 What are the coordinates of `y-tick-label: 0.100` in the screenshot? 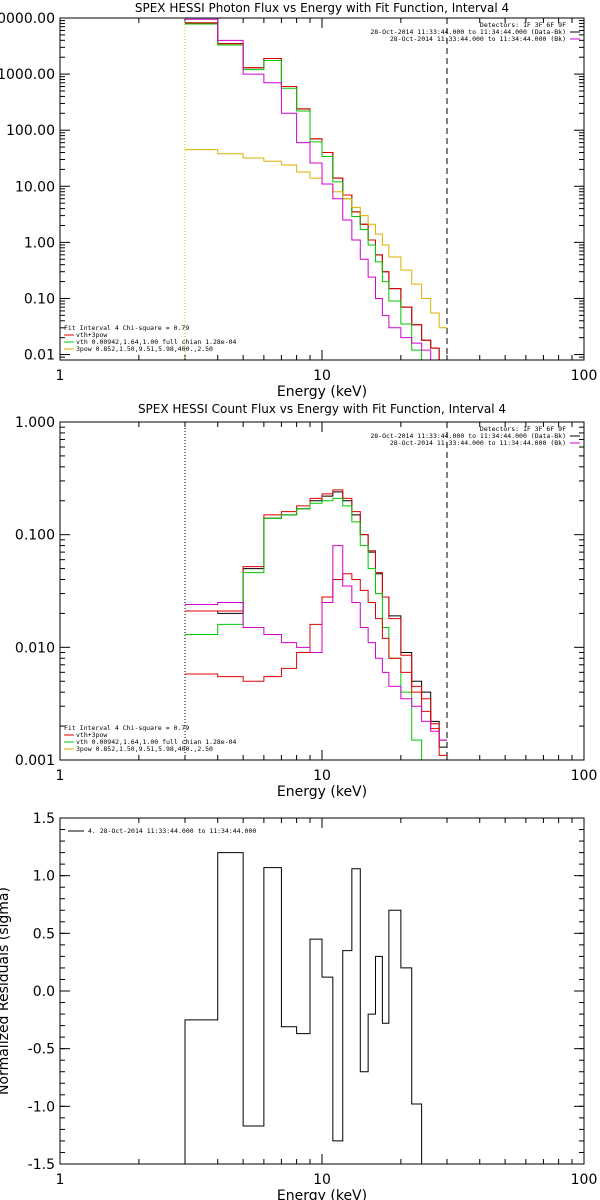 It's located at (35, 536).